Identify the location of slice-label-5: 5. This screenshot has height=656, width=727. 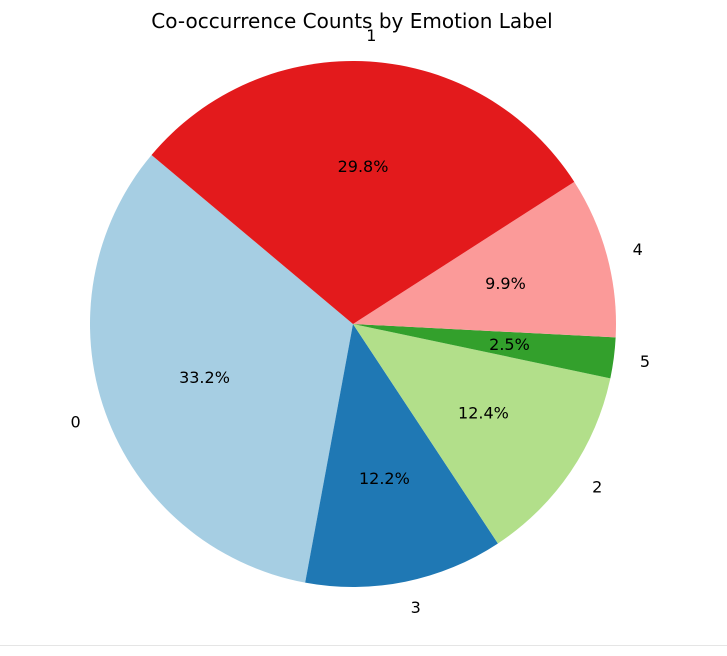
(645, 361).